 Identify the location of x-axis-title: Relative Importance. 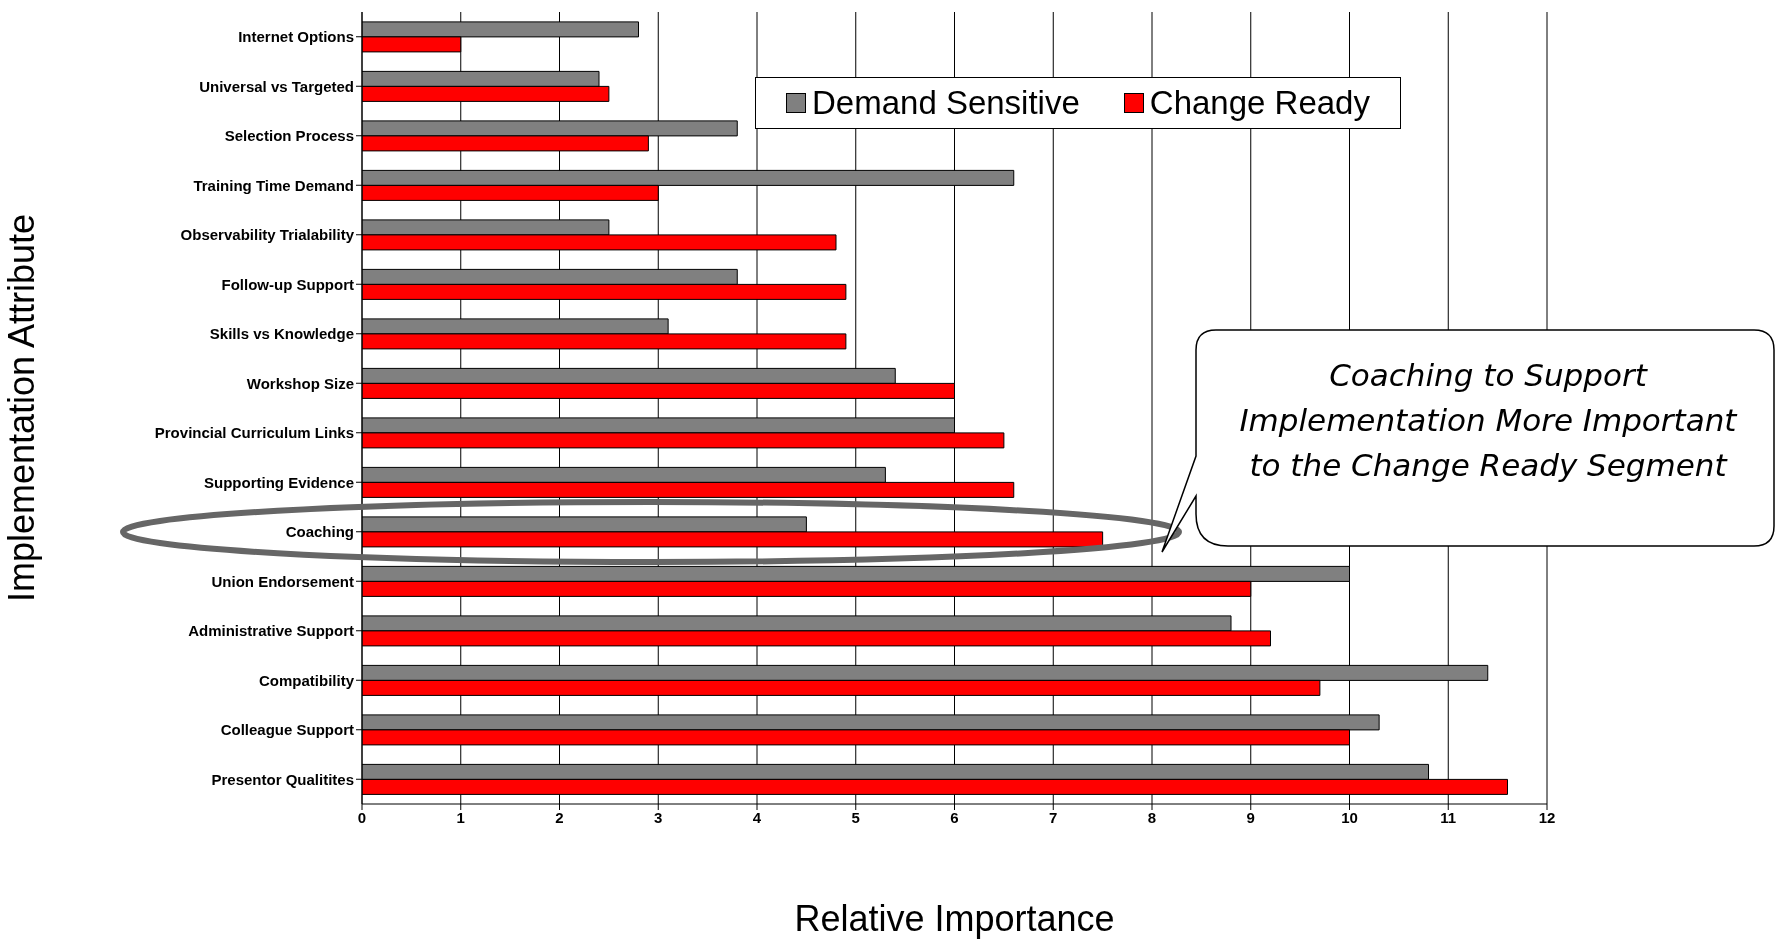
(954, 919).